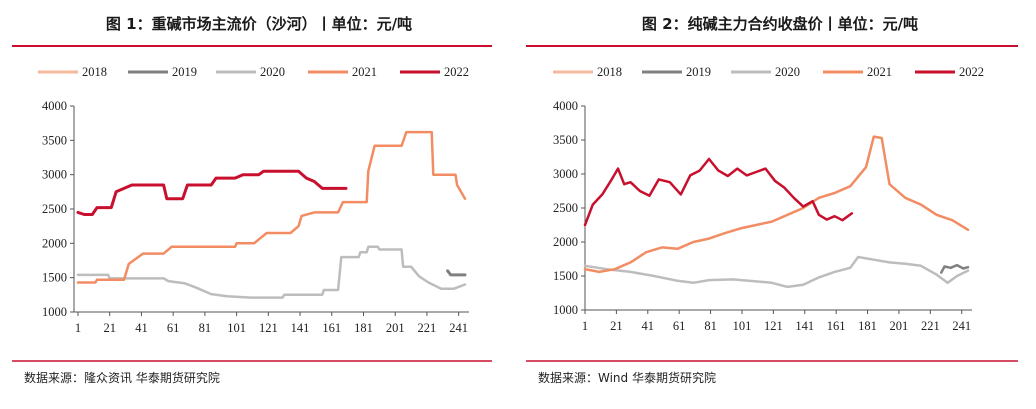 The width and height of the screenshot is (1036, 409). I want to click on chart-2-source: 数据来源：Wind 华泰期货研究院, so click(627, 377).